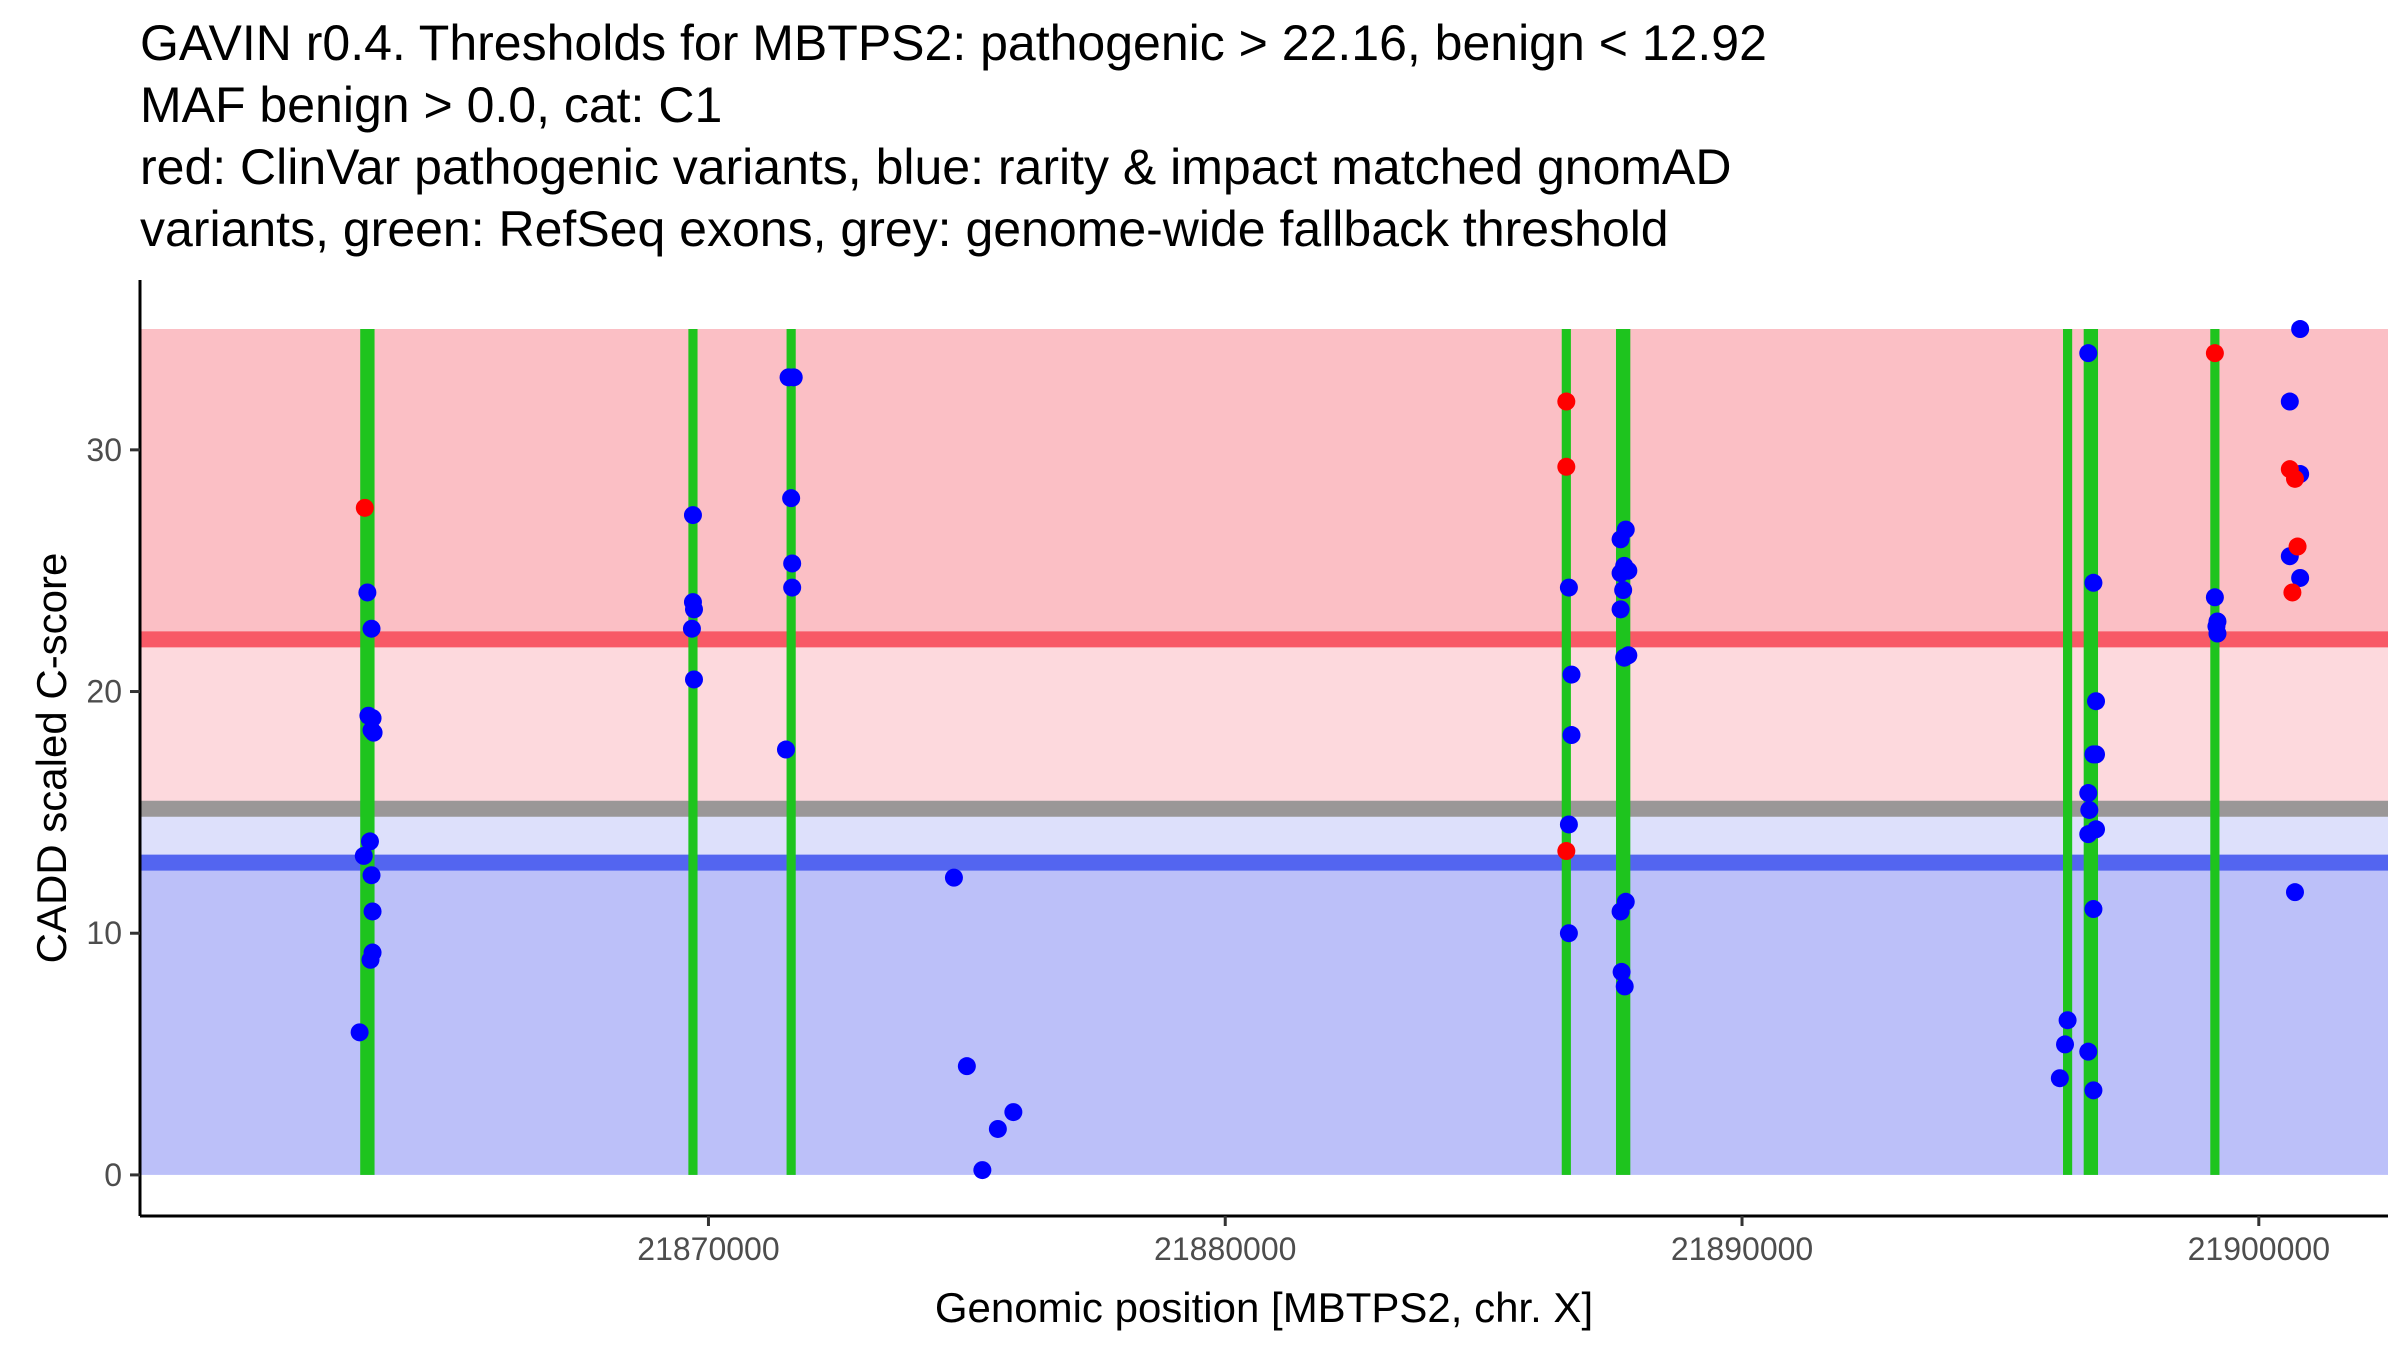 The height and width of the screenshot is (1350, 2400). Describe the element at coordinates (104, 692) in the screenshot. I see `y-tick-label: 20` at that location.